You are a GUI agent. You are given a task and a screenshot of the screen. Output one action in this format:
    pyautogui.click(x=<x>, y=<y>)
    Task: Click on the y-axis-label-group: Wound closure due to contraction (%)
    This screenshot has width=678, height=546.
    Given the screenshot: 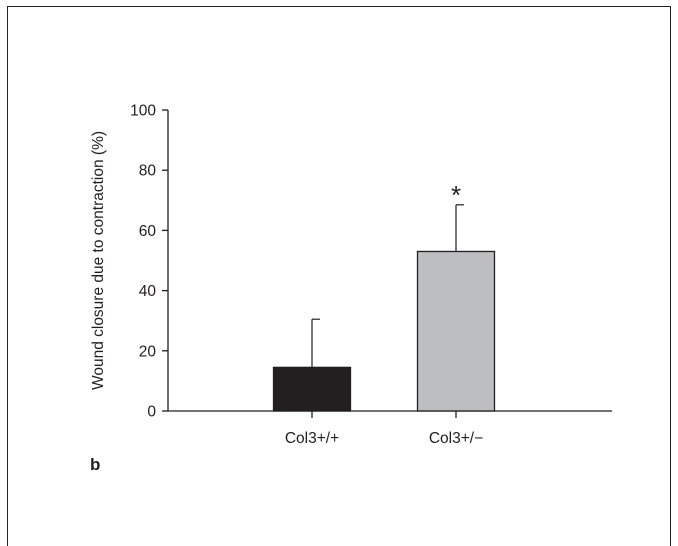 What is the action you would take?
    pyautogui.click(x=98, y=260)
    